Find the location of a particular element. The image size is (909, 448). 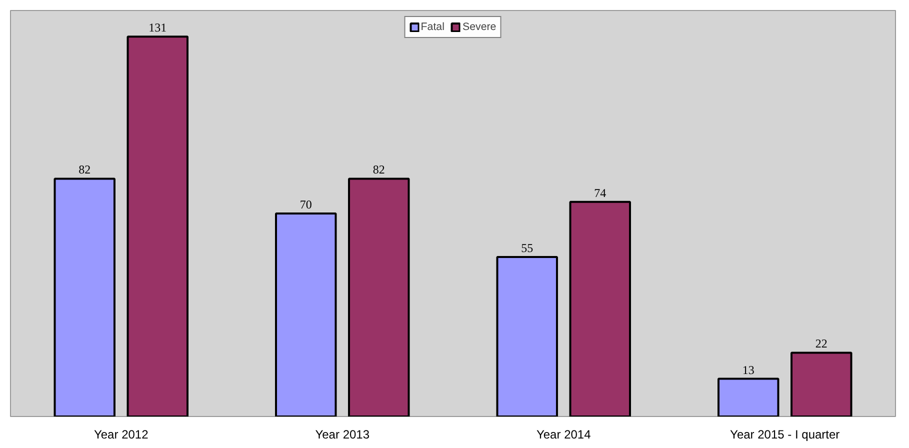

data-label: 131 is located at coordinates (157, 27).